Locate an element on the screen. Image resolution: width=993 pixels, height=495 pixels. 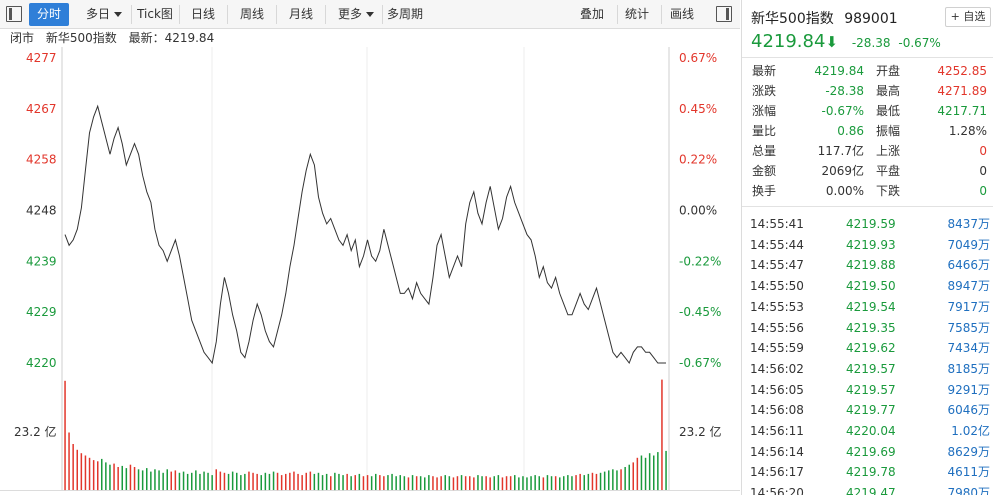
tick-volume: 9291万 is located at coordinates (968, 389).